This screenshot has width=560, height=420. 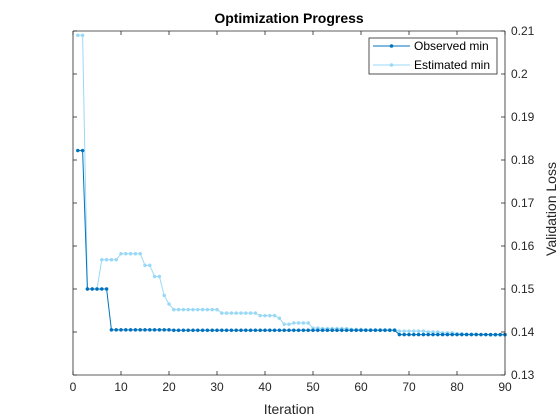 What do you see at coordinates (523, 375) in the screenshot?
I see `y-tick-label: 0.13` at bounding box center [523, 375].